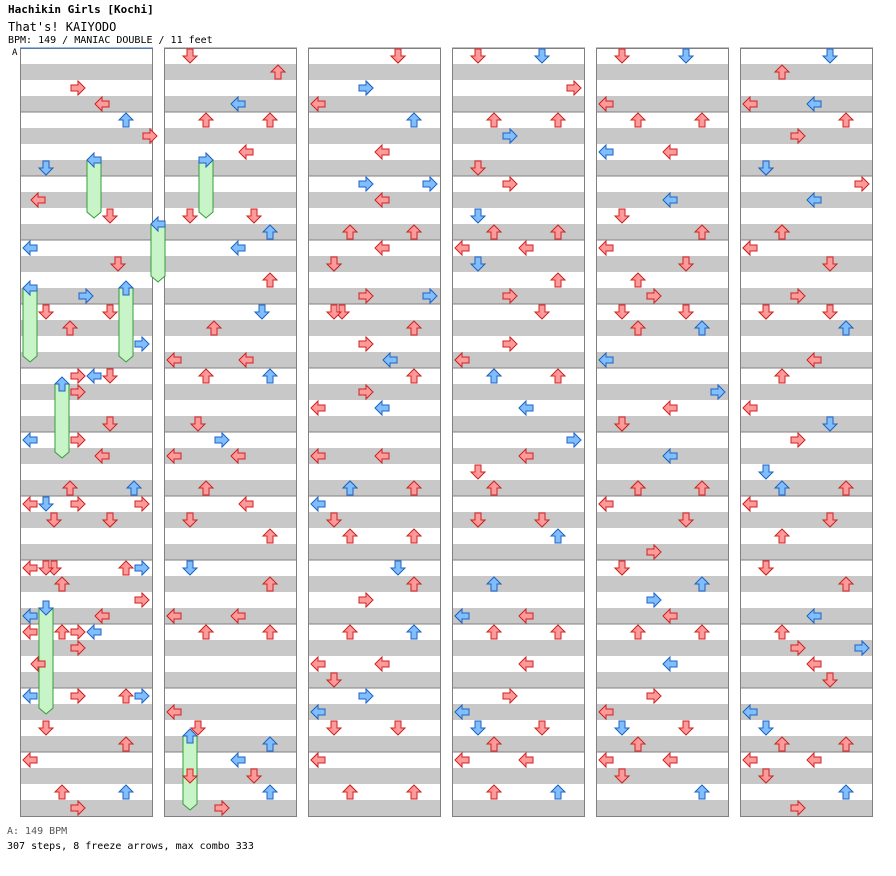 This screenshot has width=896, height=876. What do you see at coordinates (62, 421) in the screenshot?
I see `freeze-body` at bounding box center [62, 421].